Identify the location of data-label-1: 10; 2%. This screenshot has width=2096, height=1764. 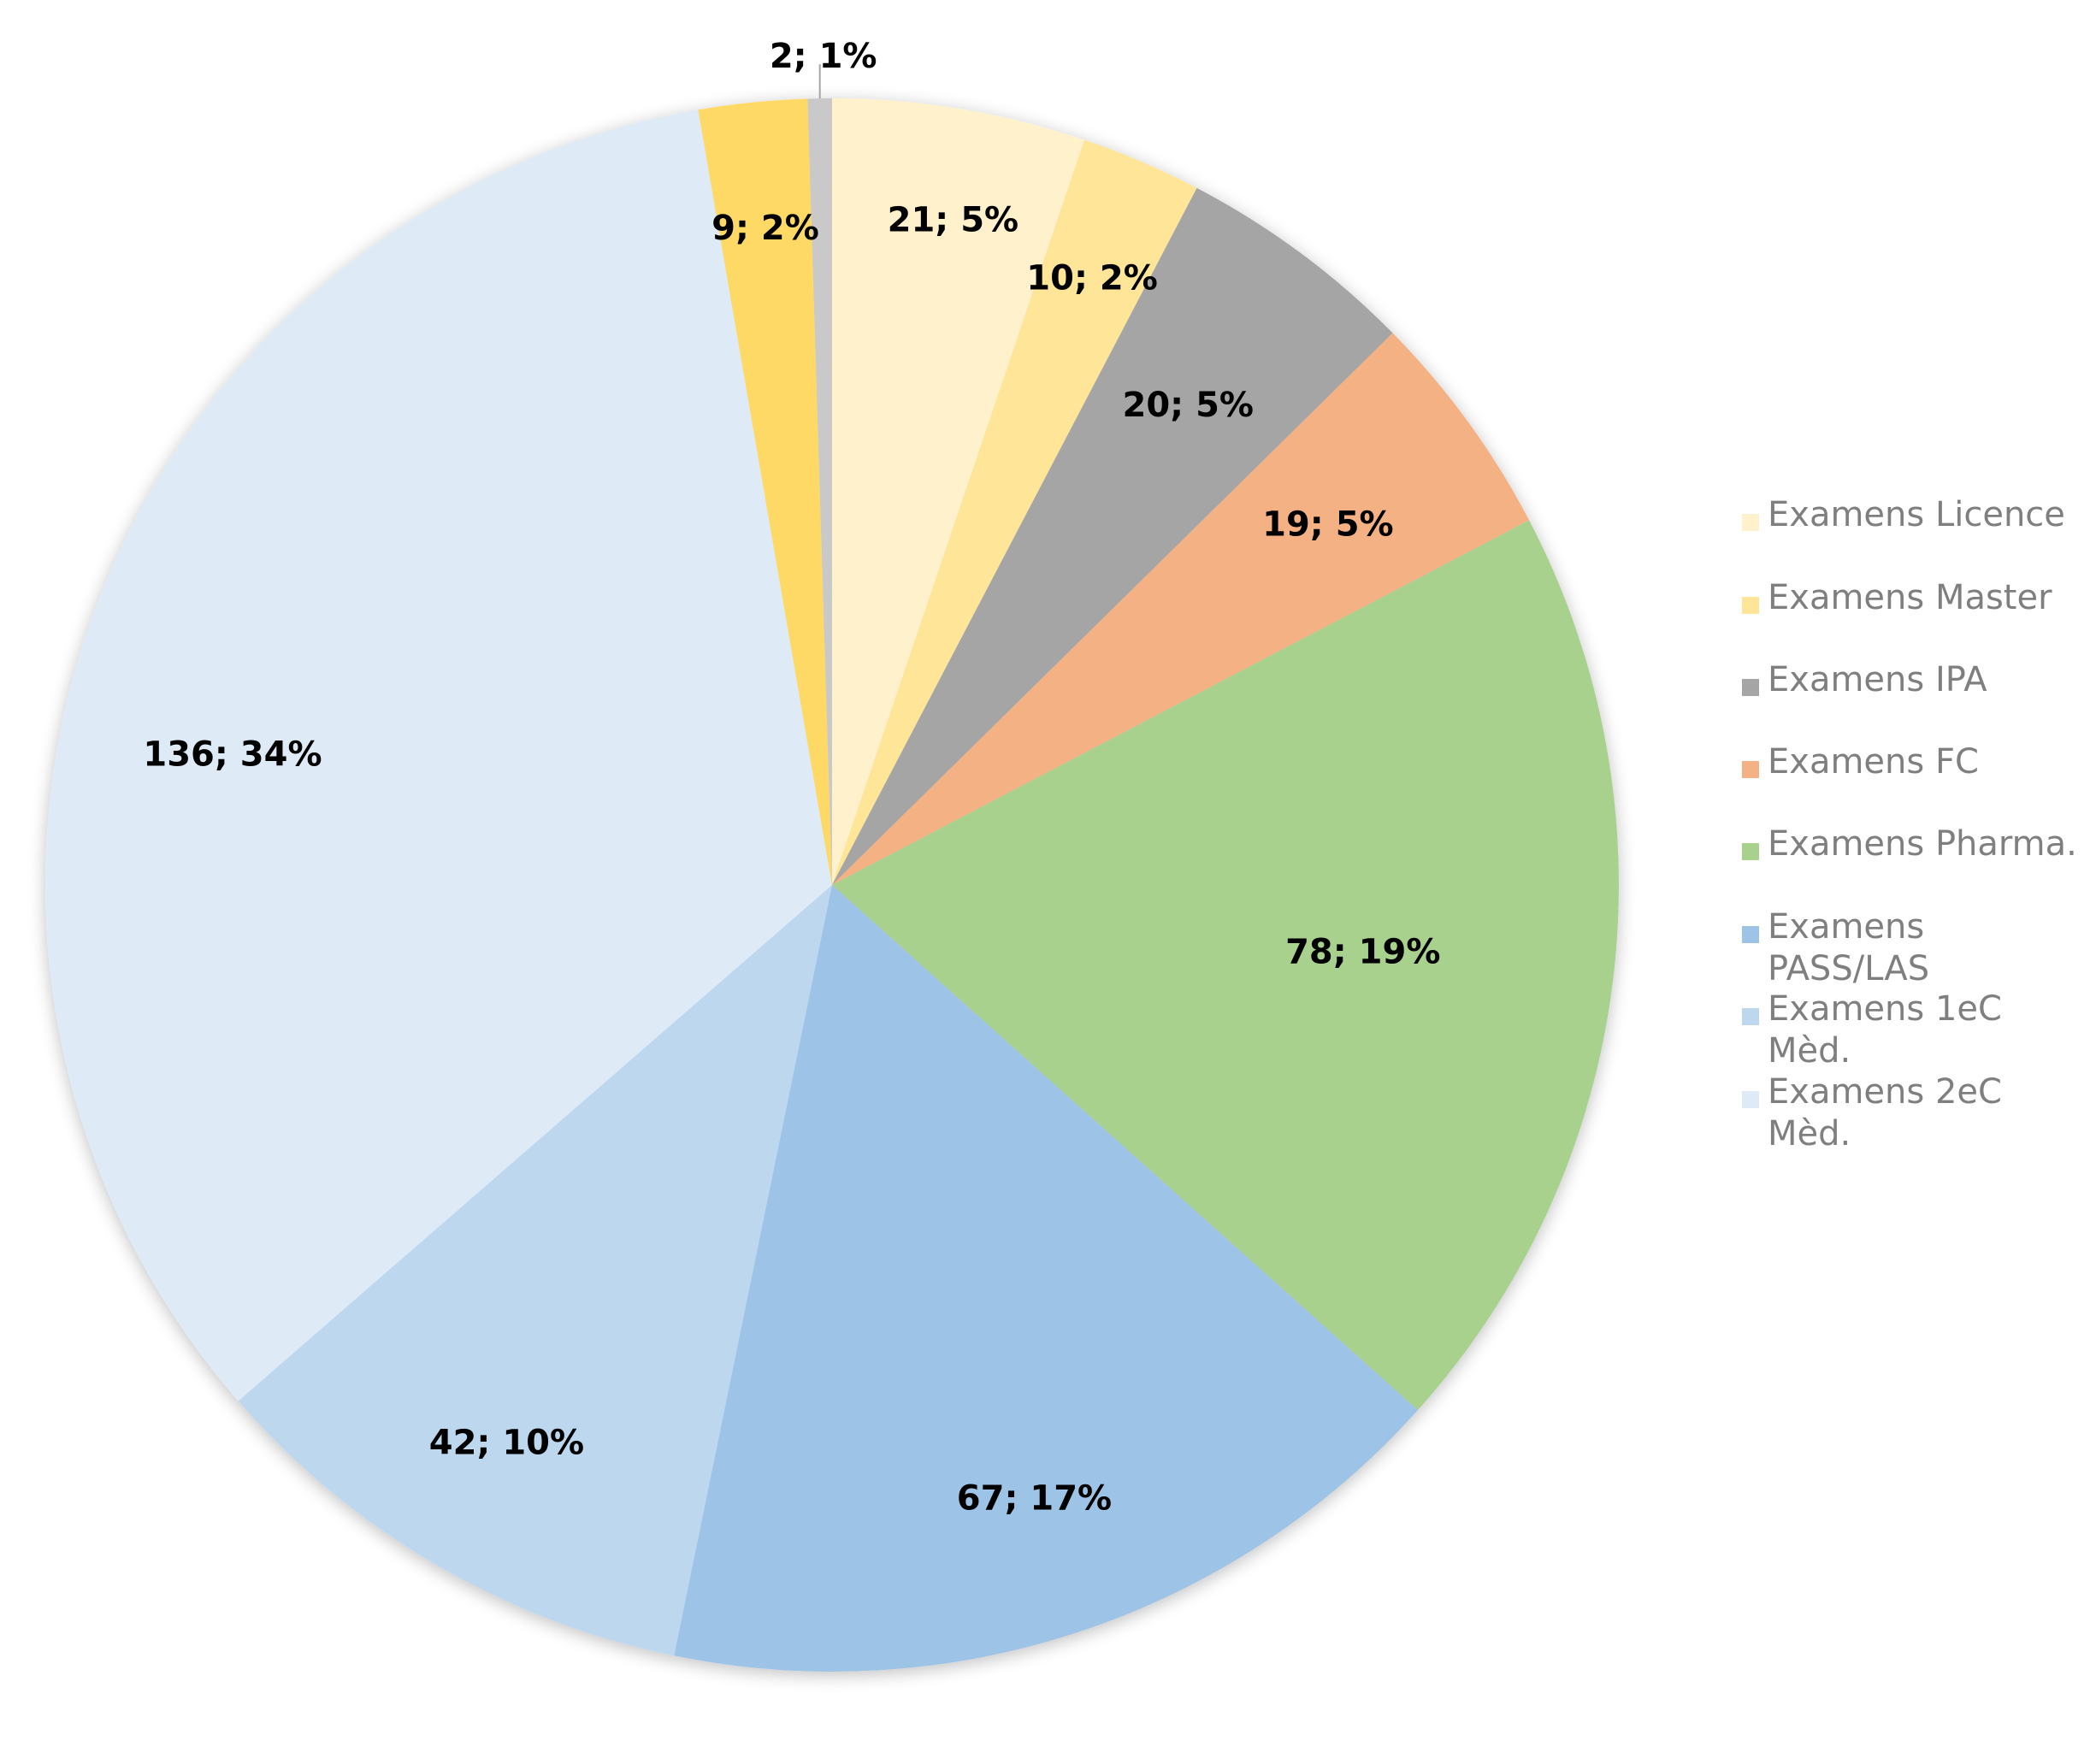
(1092, 278).